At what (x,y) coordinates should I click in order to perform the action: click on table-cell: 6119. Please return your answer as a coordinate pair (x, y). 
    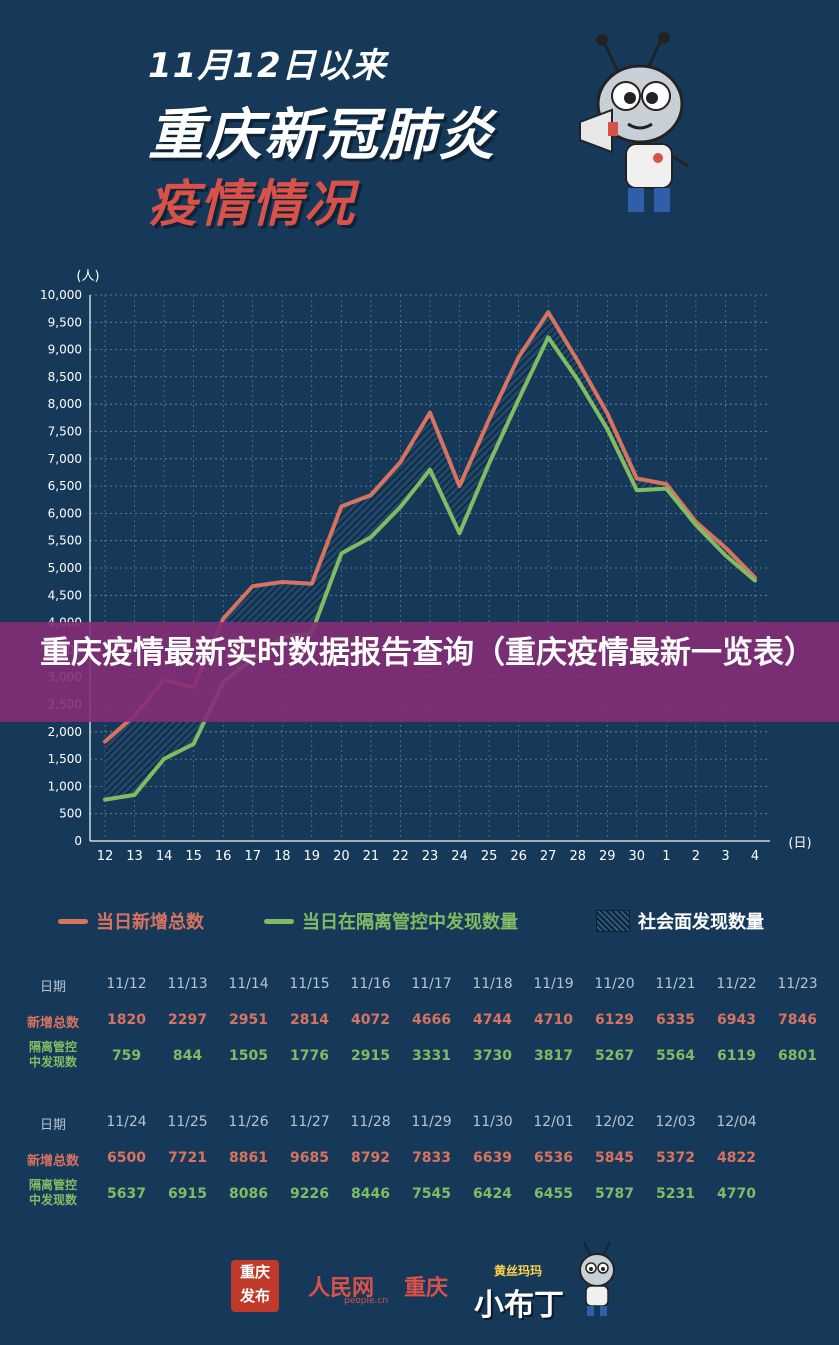
    Looking at the image, I should click on (736, 1056).